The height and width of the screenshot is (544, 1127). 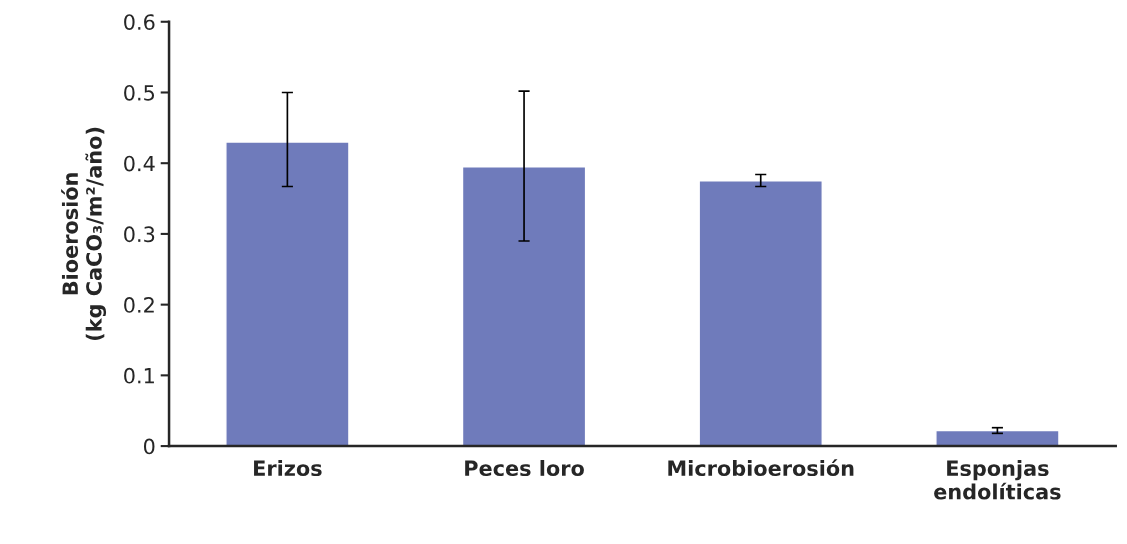 I want to click on x-tick-label: Erizos, so click(x=288, y=468).